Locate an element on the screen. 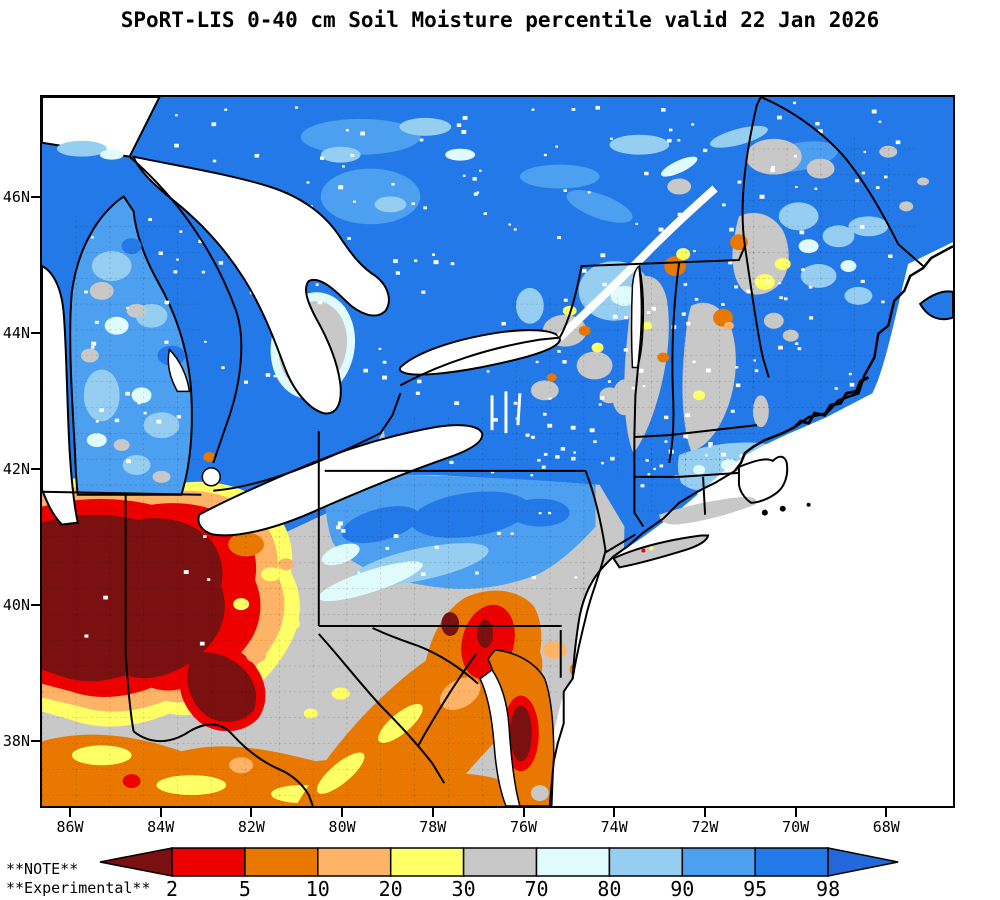 This screenshot has width=1000, height=900. ma-south-ct-ri-borders is located at coordinates (687, 493).